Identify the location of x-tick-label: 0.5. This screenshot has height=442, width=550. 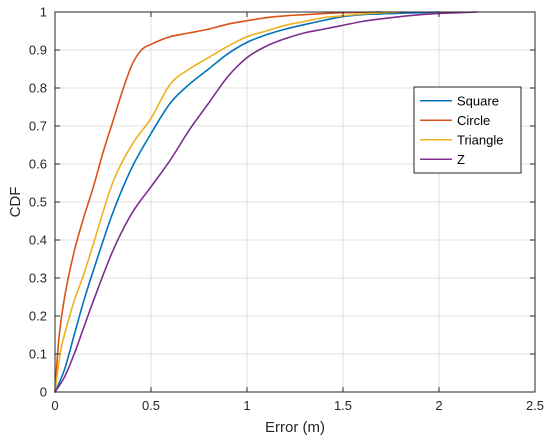
(151, 405).